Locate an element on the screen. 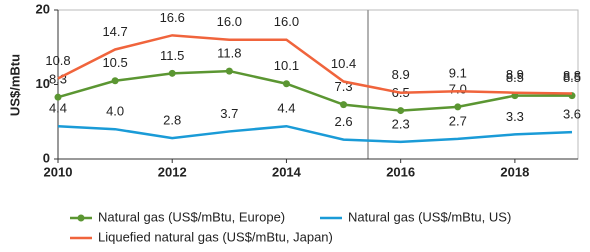 This screenshot has height=252, width=590. x-tick-label: 2016 is located at coordinates (400, 171).